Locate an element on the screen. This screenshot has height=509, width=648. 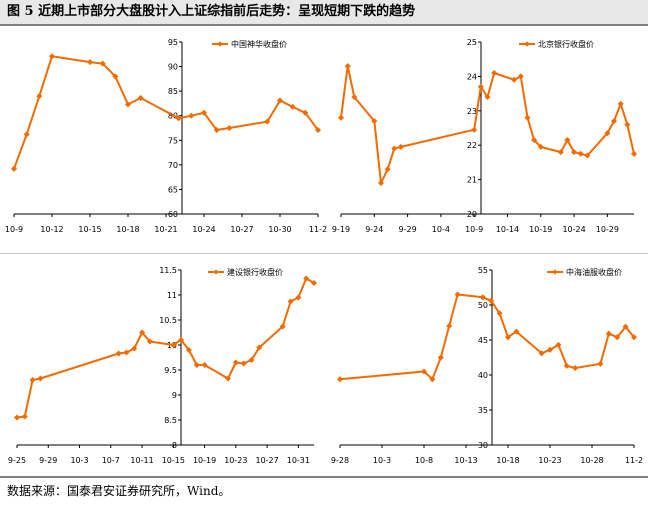
x-tick-label: 10-29 is located at coordinates (607, 229).